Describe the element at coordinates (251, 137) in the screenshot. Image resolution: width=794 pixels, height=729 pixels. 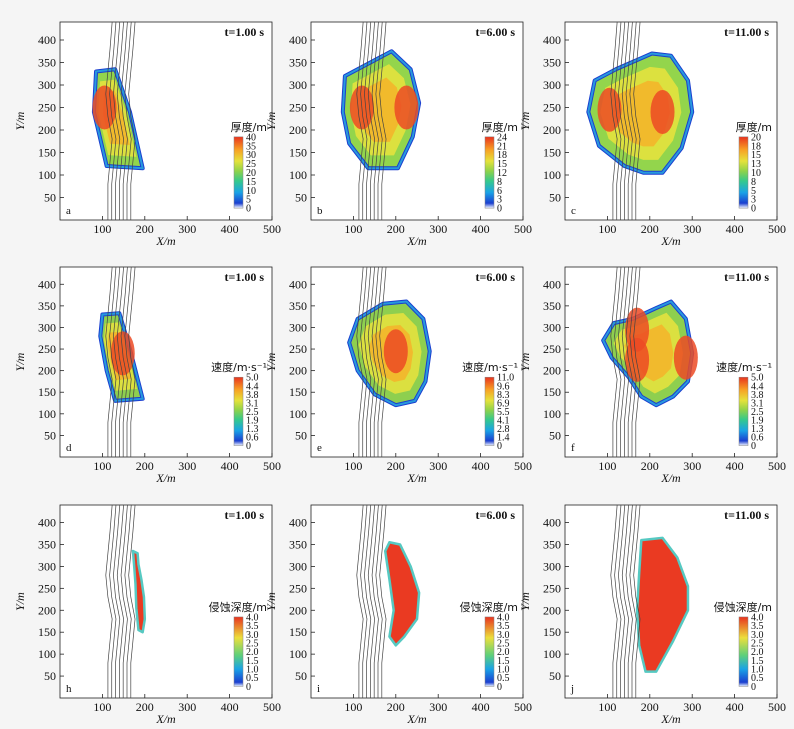
I see `colorbar-tick: 40` at that location.